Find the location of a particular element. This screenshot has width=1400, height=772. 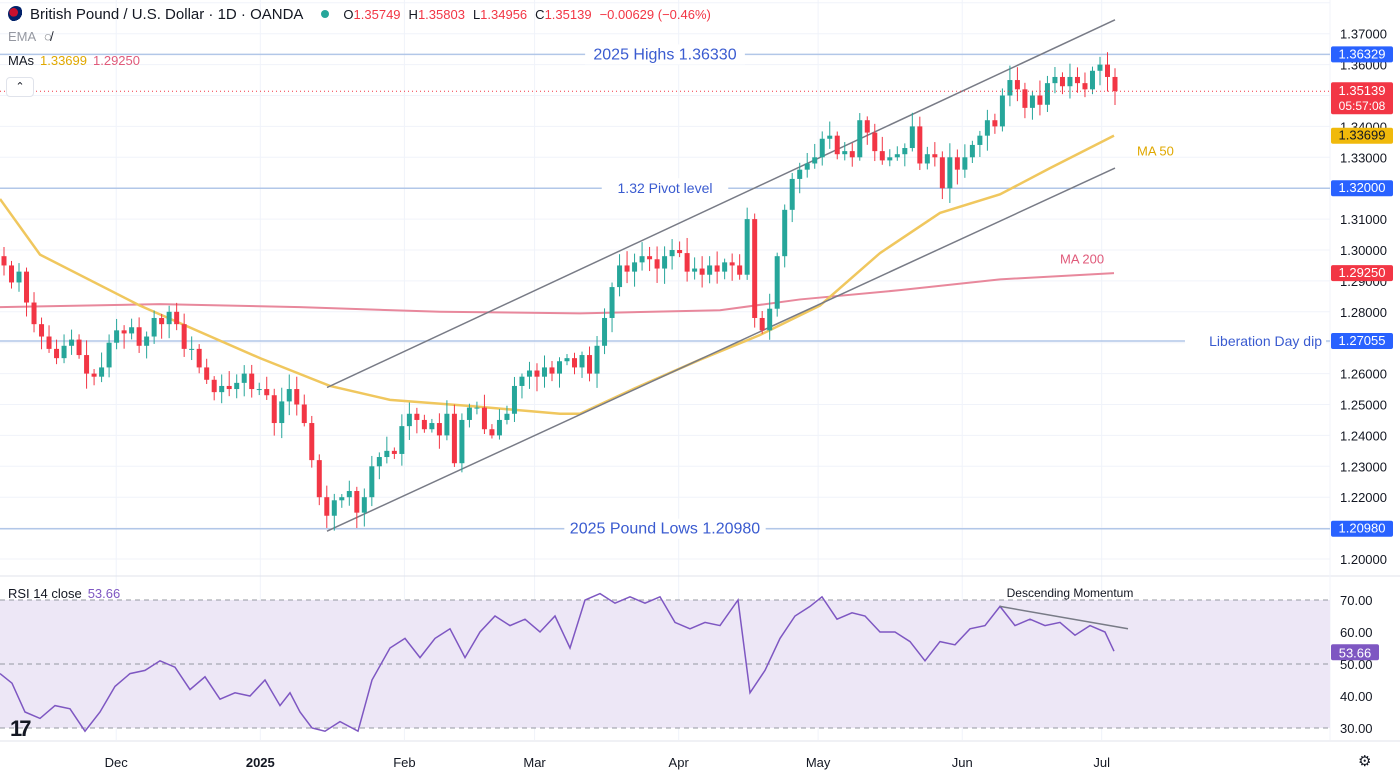

level-label: Liberation Day dip is located at coordinates (1265, 341).